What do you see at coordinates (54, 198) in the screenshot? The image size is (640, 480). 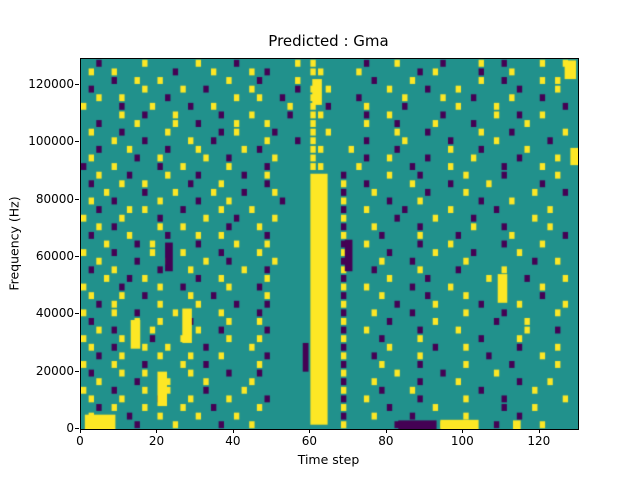 I see `y-tick-label: 80000` at bounding box center [54, 198].